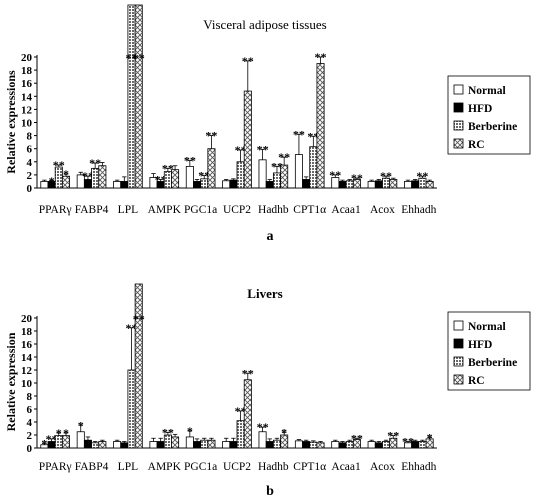  What do you see at coordinates (128, 210) in the screenshot?
I see `chart-a-category-label: LPL` at bounding box center [128, 210].